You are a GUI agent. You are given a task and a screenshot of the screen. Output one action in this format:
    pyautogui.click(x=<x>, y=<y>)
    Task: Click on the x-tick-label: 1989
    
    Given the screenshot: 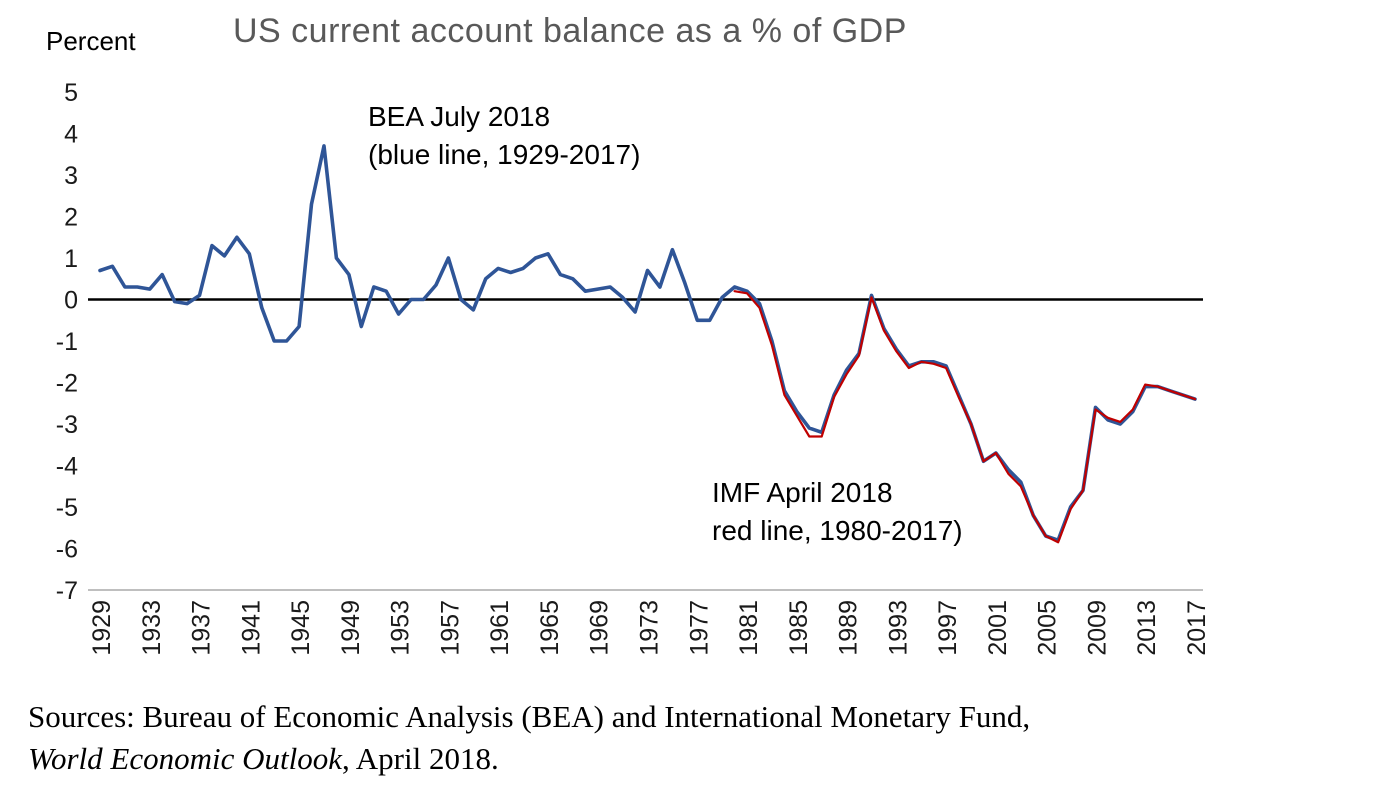 What is the action you would take?
    pyautogui.click(x=849, y=628)
    